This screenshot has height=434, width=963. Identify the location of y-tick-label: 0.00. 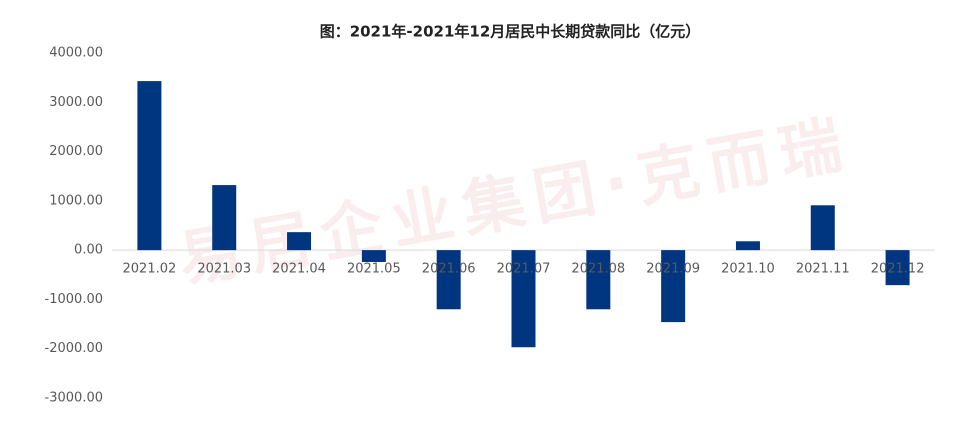
(88, 250).